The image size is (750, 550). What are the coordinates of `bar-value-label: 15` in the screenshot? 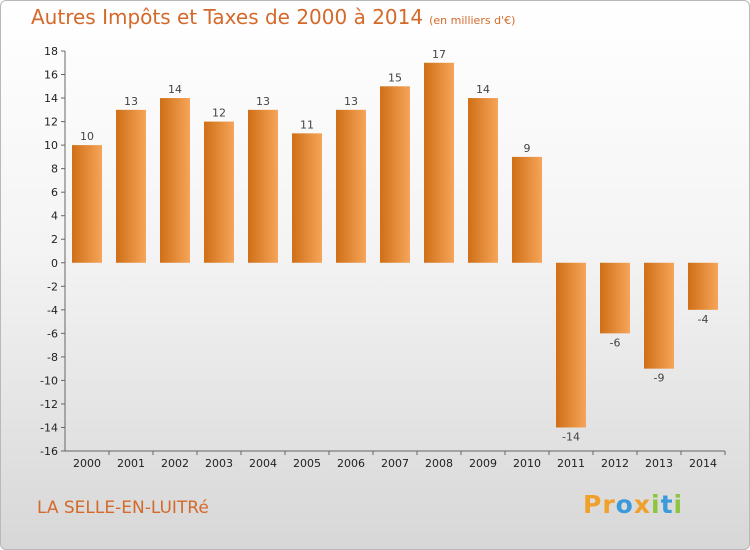 It's located at (395, 77).